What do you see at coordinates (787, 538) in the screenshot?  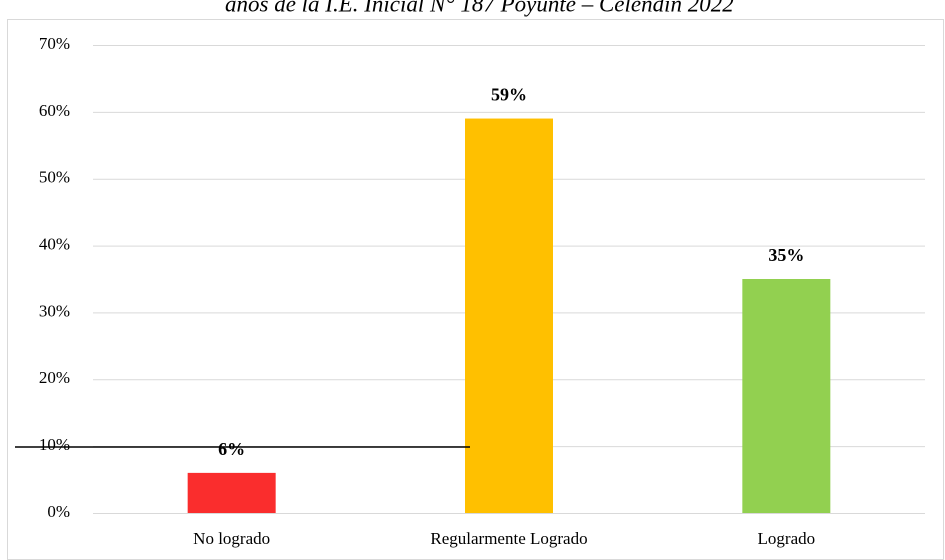 I see `x-tick-label: Logrado` at bounding box center [787, 538].